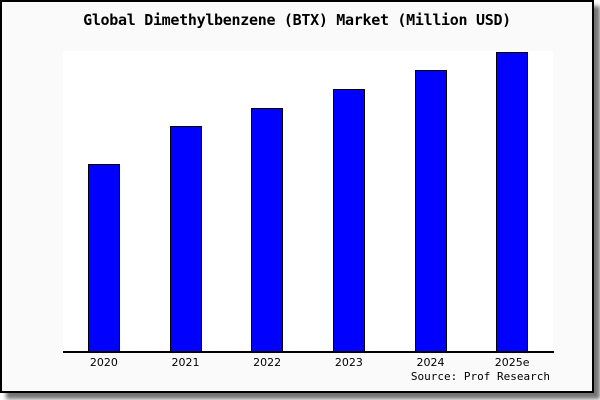  What do you see at coordinates (267, 362) in the screenshot?
I see `x-tick-label-2022: 2022` at bounding box center [267, 362].